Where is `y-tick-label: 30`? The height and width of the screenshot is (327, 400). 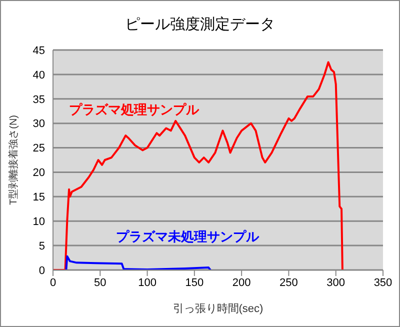 y-tick-label: 30 is located at coordinates (38, 124).